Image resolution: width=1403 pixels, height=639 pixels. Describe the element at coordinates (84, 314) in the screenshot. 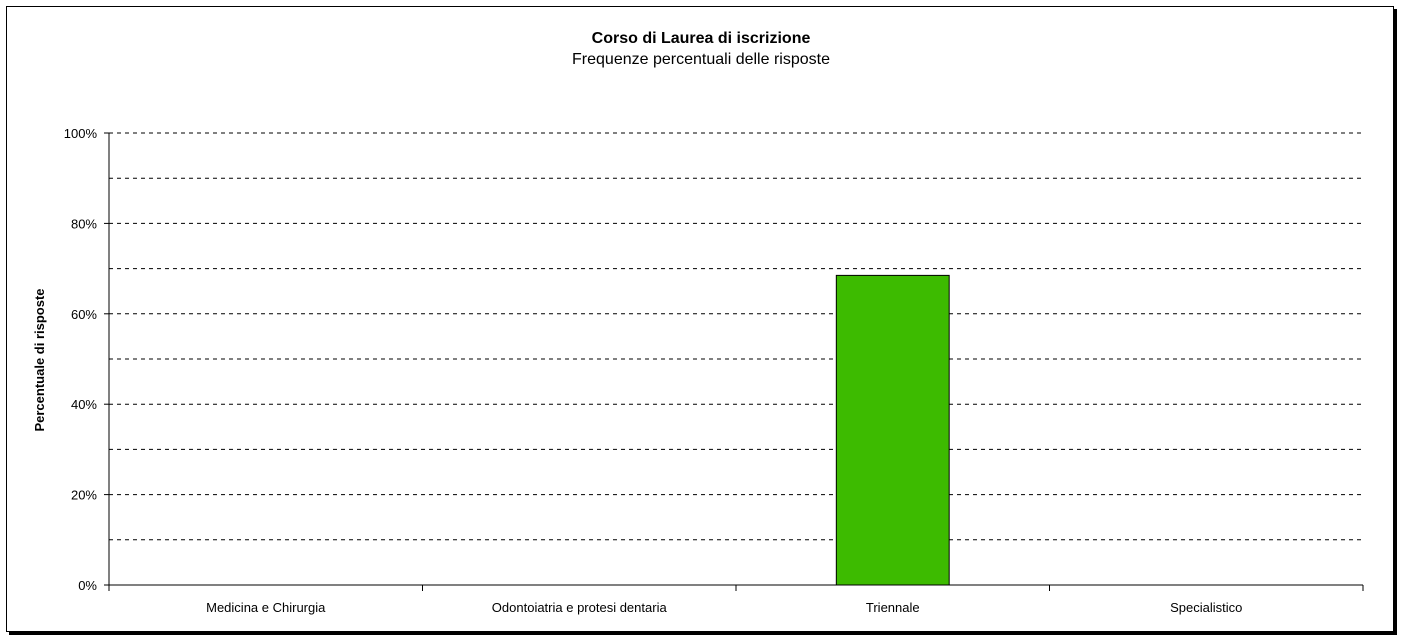

I see `y-tick-label: 60%` at that location.